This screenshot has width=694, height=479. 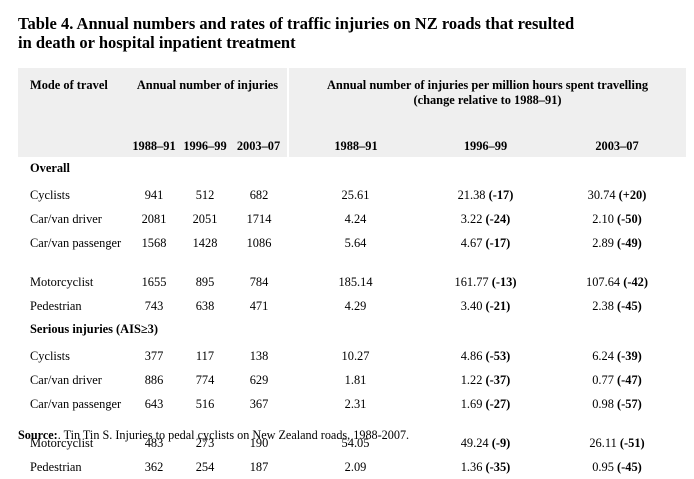 What do you see at coordinates (498, 467) in the screenshot?
I see `rate-change: (-35)` at bounding box center [498, 467].